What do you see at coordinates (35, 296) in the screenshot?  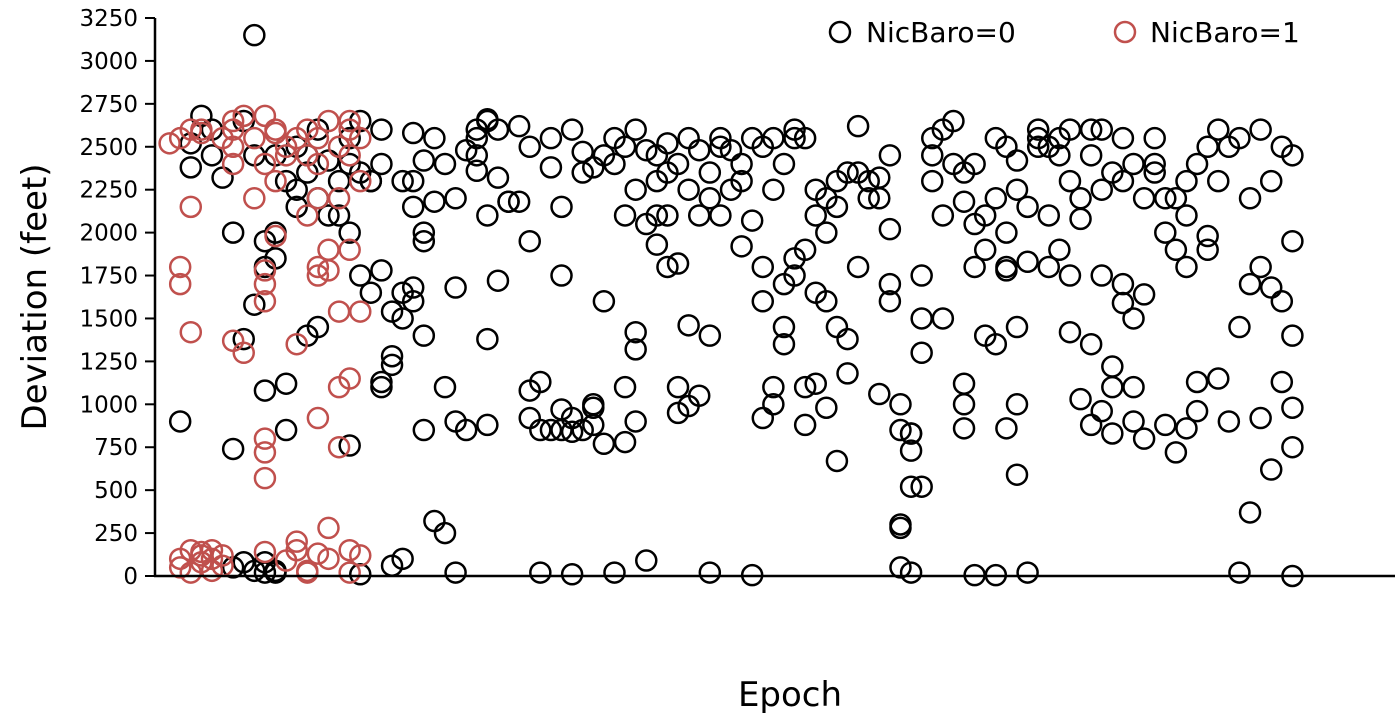 I see `y-axis-title: Deviation (feet)` at bounding box center [35, 296].